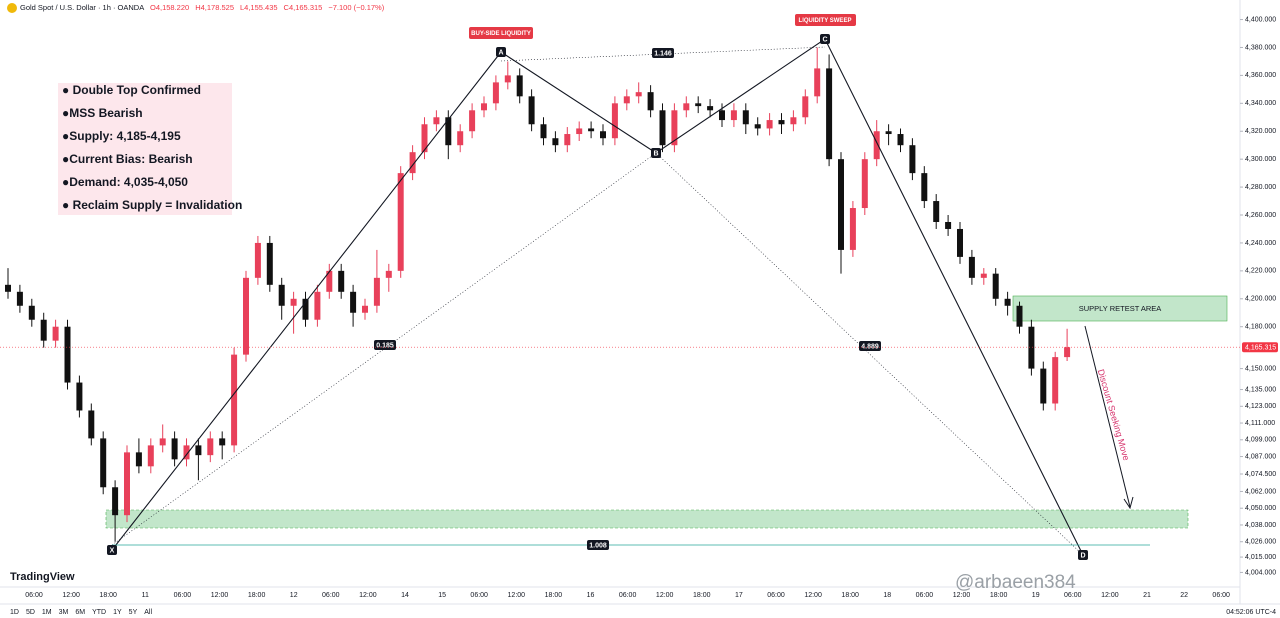 This screenshot has width=1280, height=618. Describe the element at coordinates (1260, 389) in the screenshot. I see `y-tick-label: 4,135.000` at that location.